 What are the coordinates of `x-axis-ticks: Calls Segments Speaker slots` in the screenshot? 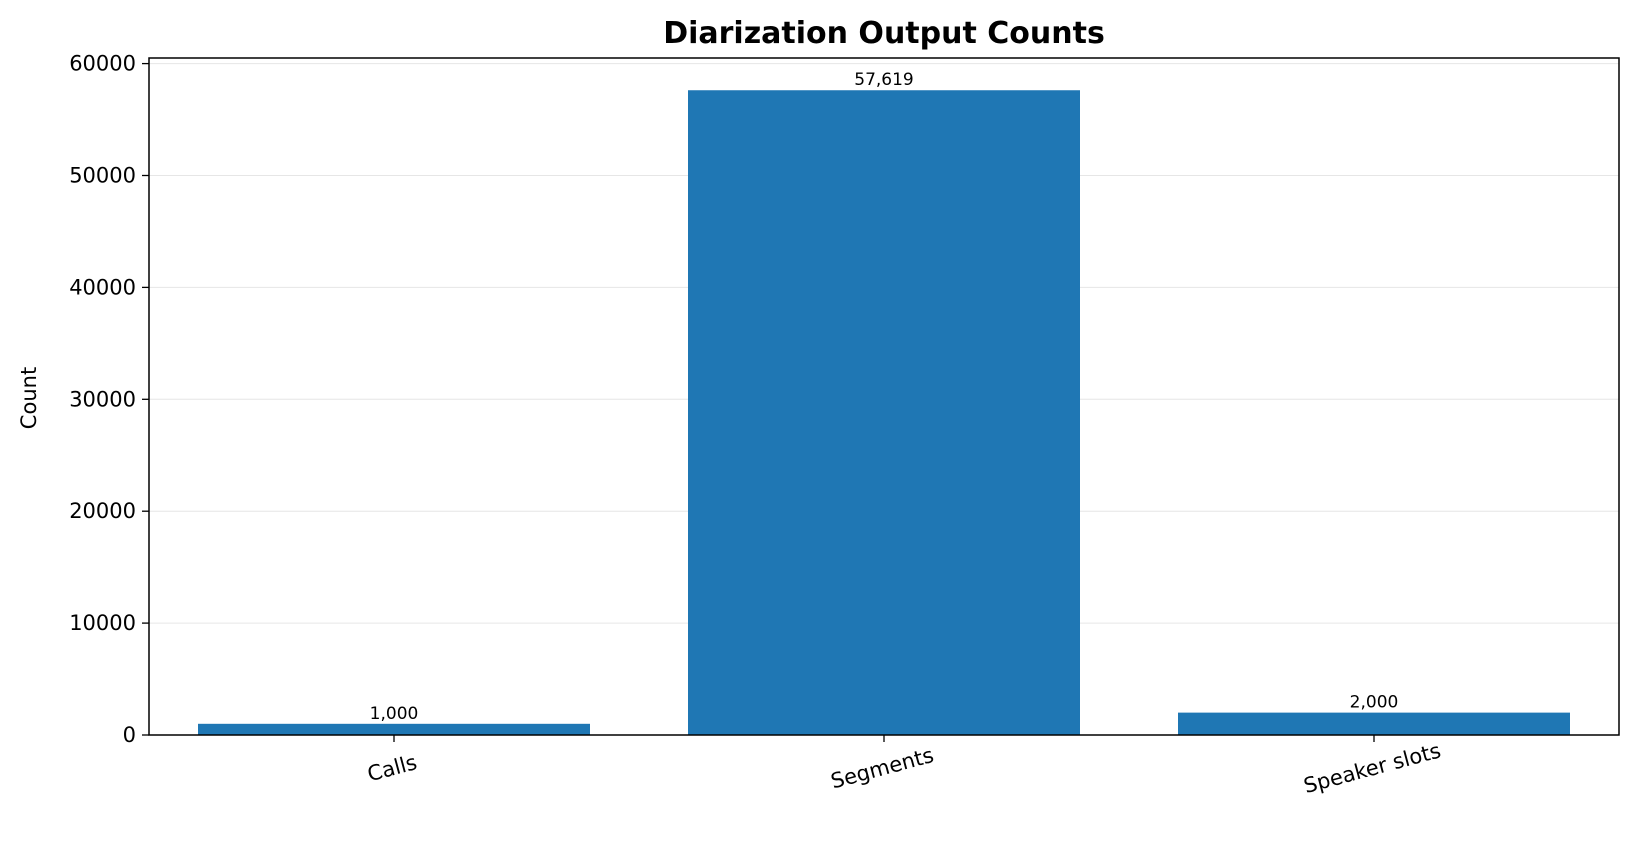 It's located at (904, 766).